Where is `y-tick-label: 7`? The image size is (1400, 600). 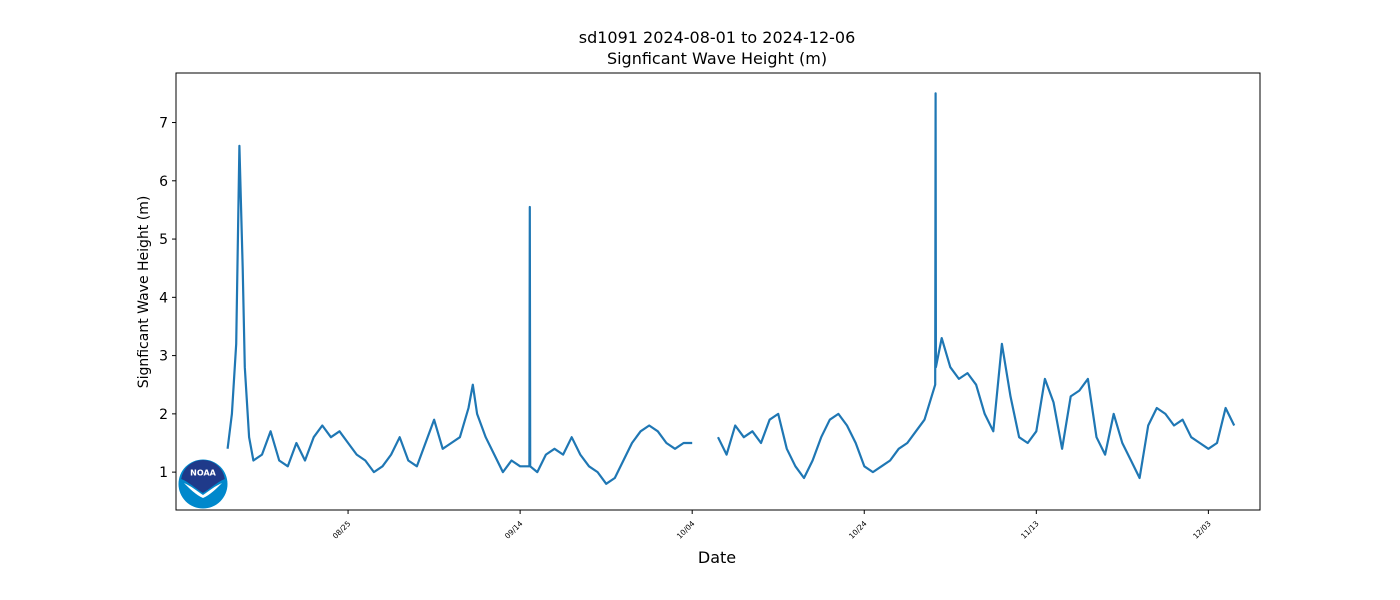
y-tick-label: 7 is located at coordinates (163, 124).